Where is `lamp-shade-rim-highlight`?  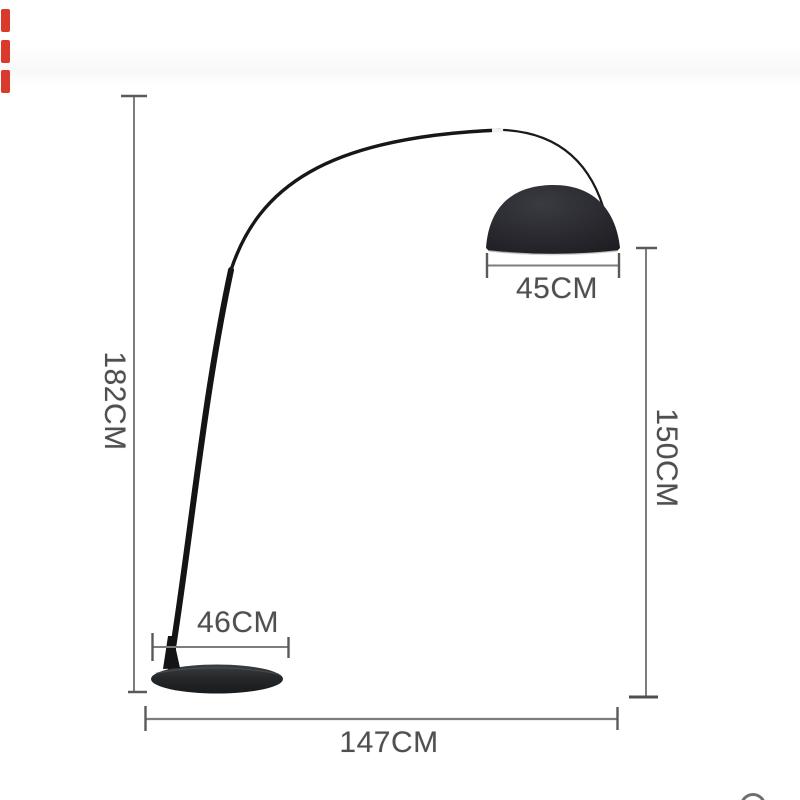 lamp-shade-rim-highlight is located at coordinates (553, 253).